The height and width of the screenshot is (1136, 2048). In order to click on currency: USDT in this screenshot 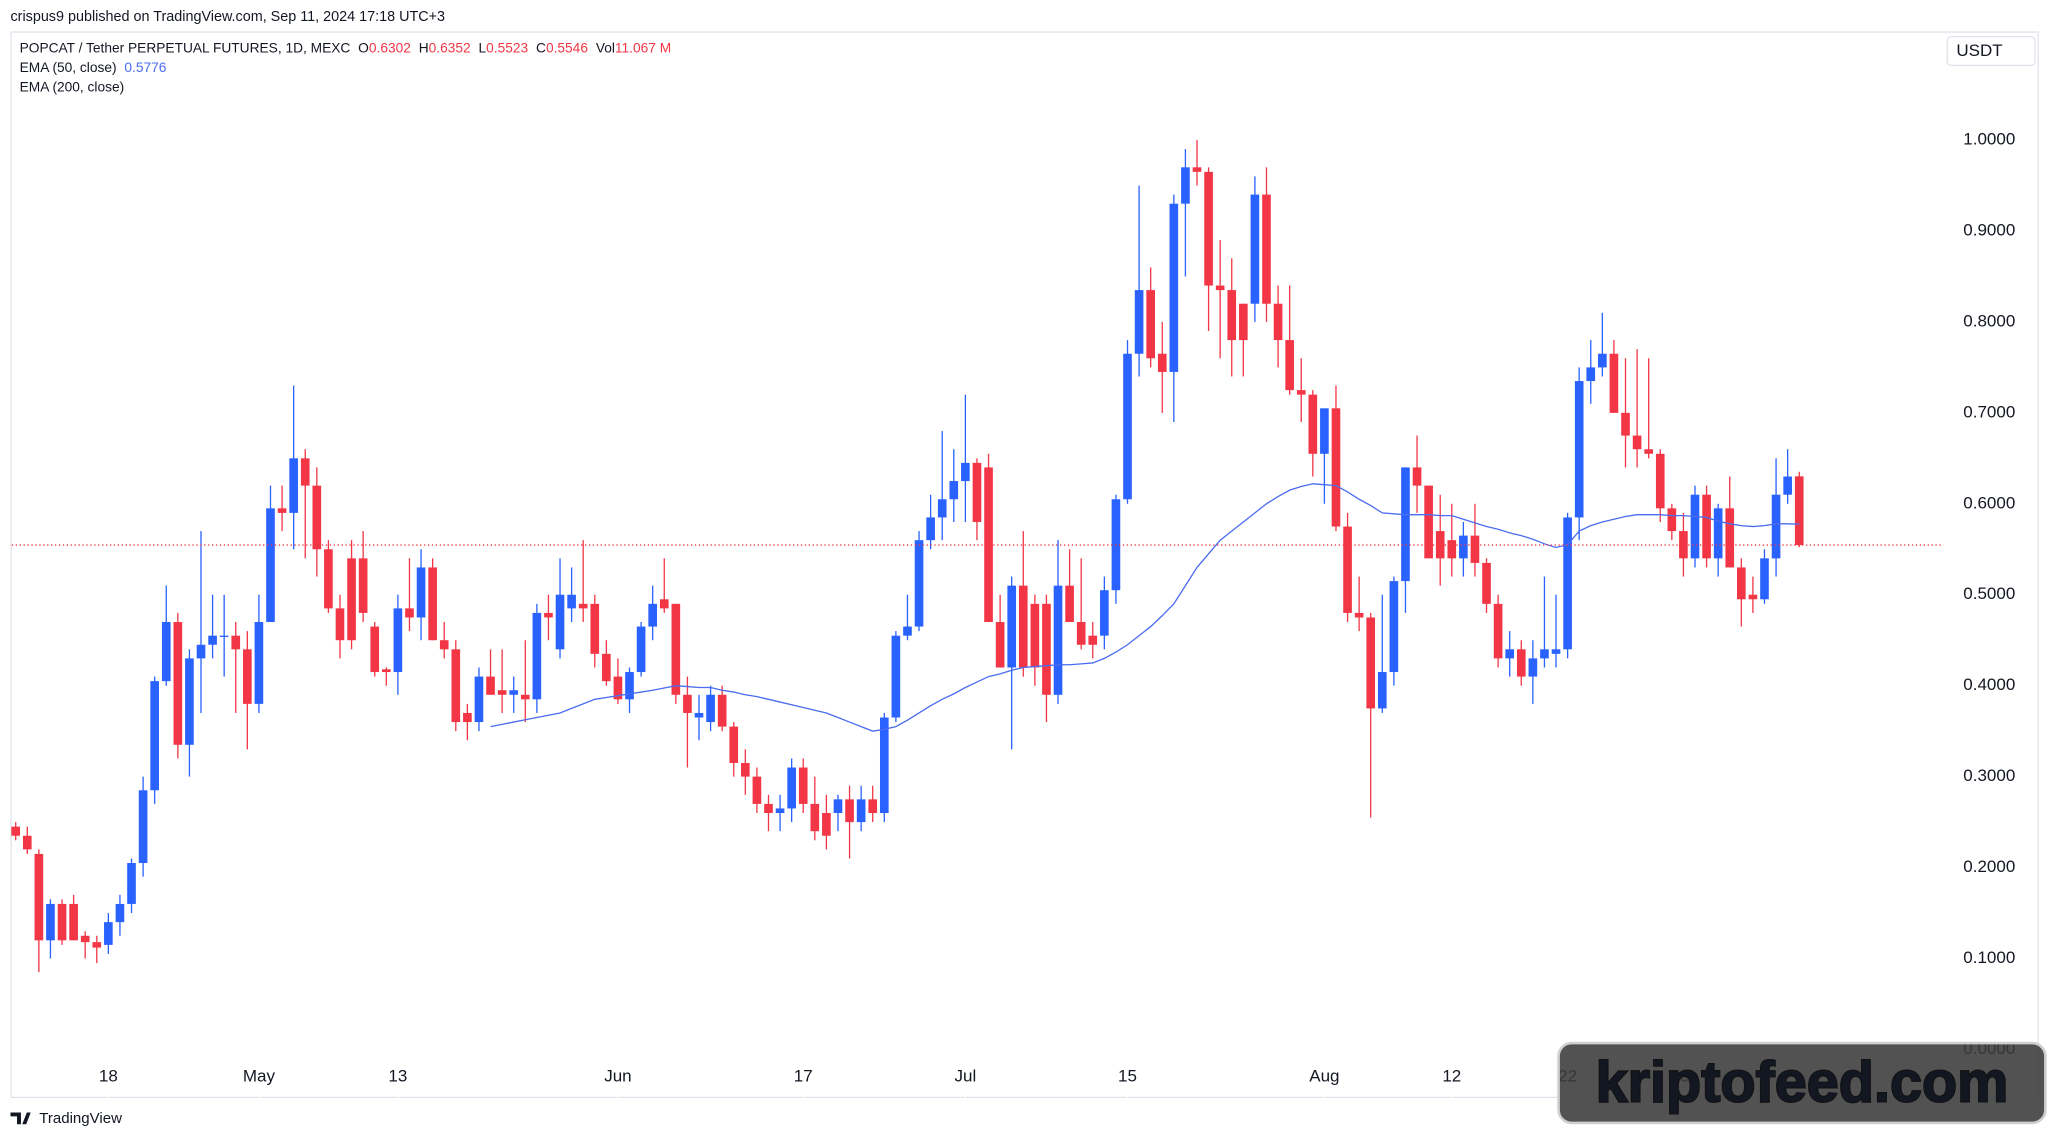, I will do `click(1979, 50)`.